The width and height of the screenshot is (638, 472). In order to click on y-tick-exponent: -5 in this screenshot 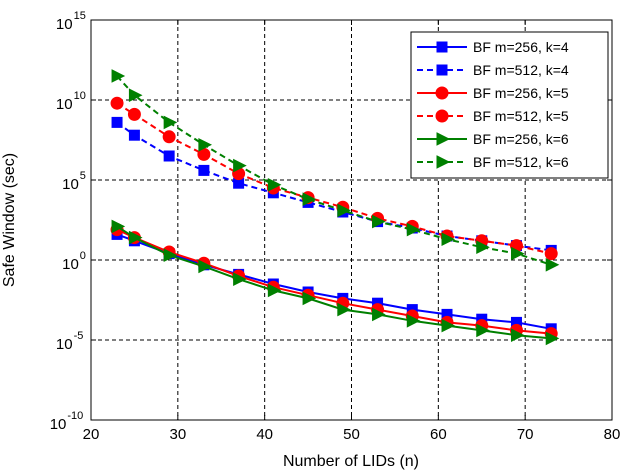, I will do `click(79, 336)`.